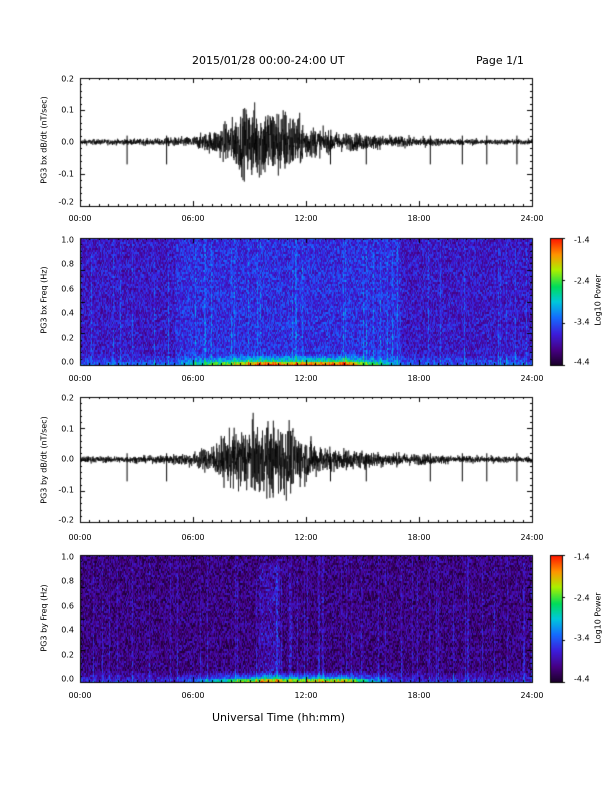 The width and height of the screenshot is (612, 792). Describe the element at coordinates (66, 490) in the screenshot. I see `panel3-ytick: -0.1` at that location.